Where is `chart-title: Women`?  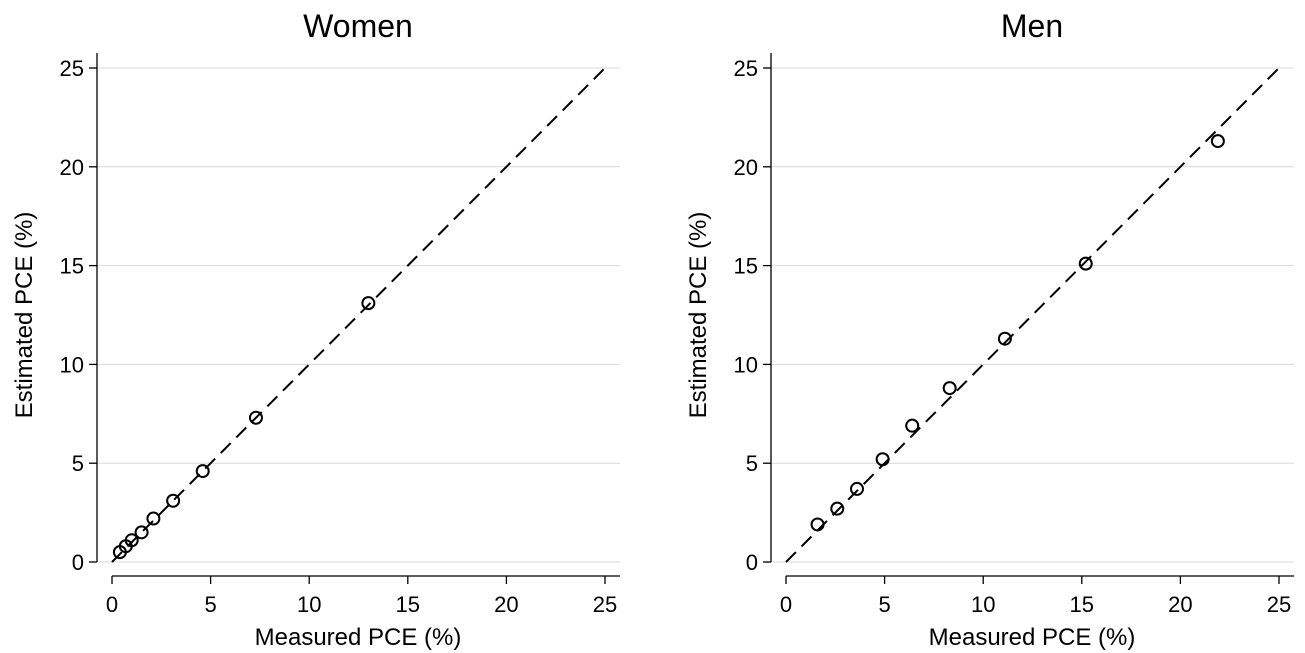
chart-title: Women is located at coordinates (358, 26).